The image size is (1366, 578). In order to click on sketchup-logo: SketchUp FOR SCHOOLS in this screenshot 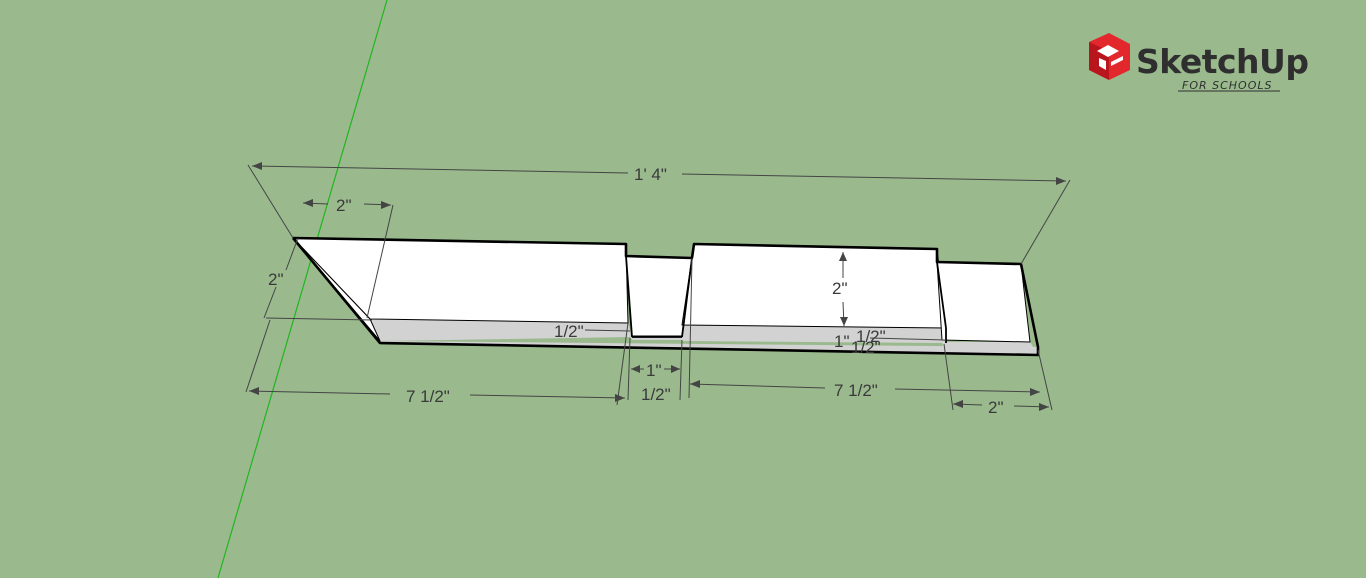, I will do `click(1199, 62)`.